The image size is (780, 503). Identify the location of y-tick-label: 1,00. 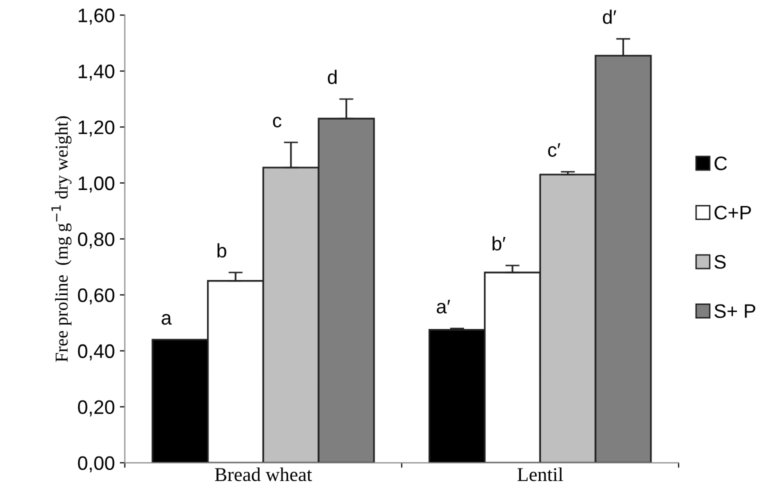
(96, 184).